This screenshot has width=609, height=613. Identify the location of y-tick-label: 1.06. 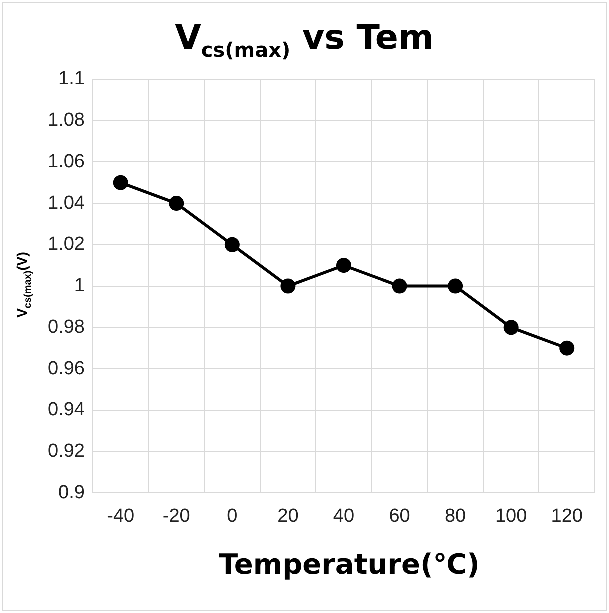
(66, 161).